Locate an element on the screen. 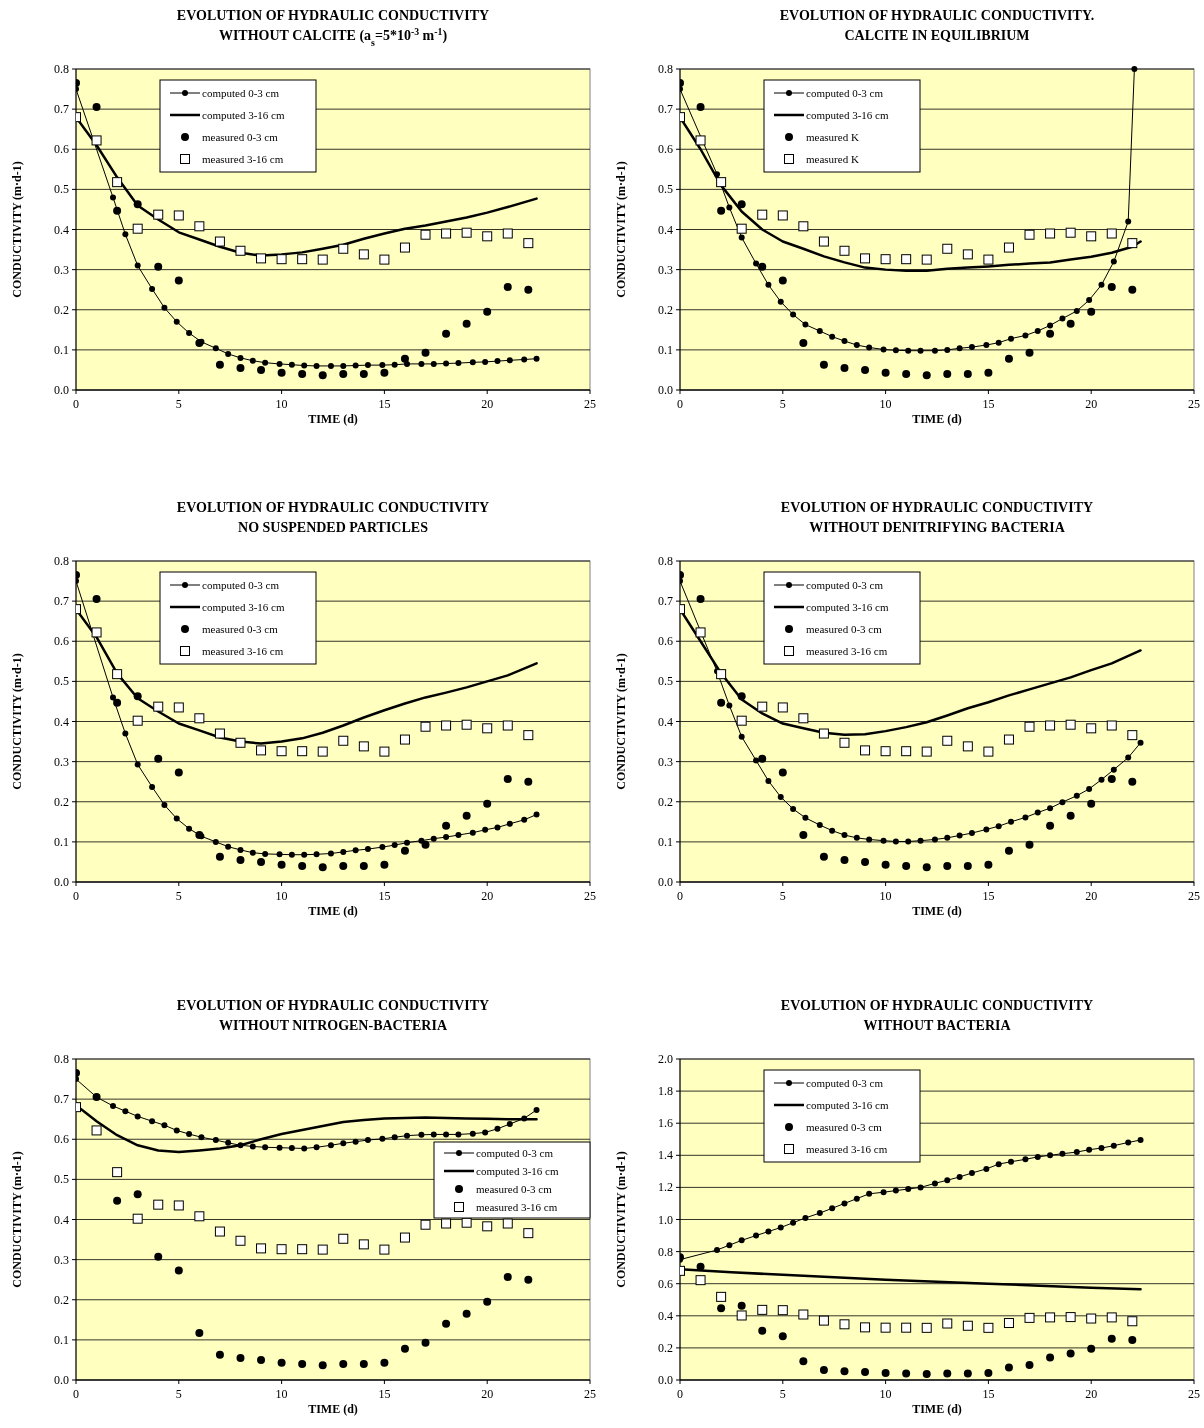  chart-title: EVOLUTION OF HYDRAULIC CONDUCTIVITY. is located at coordinates (937, 15).